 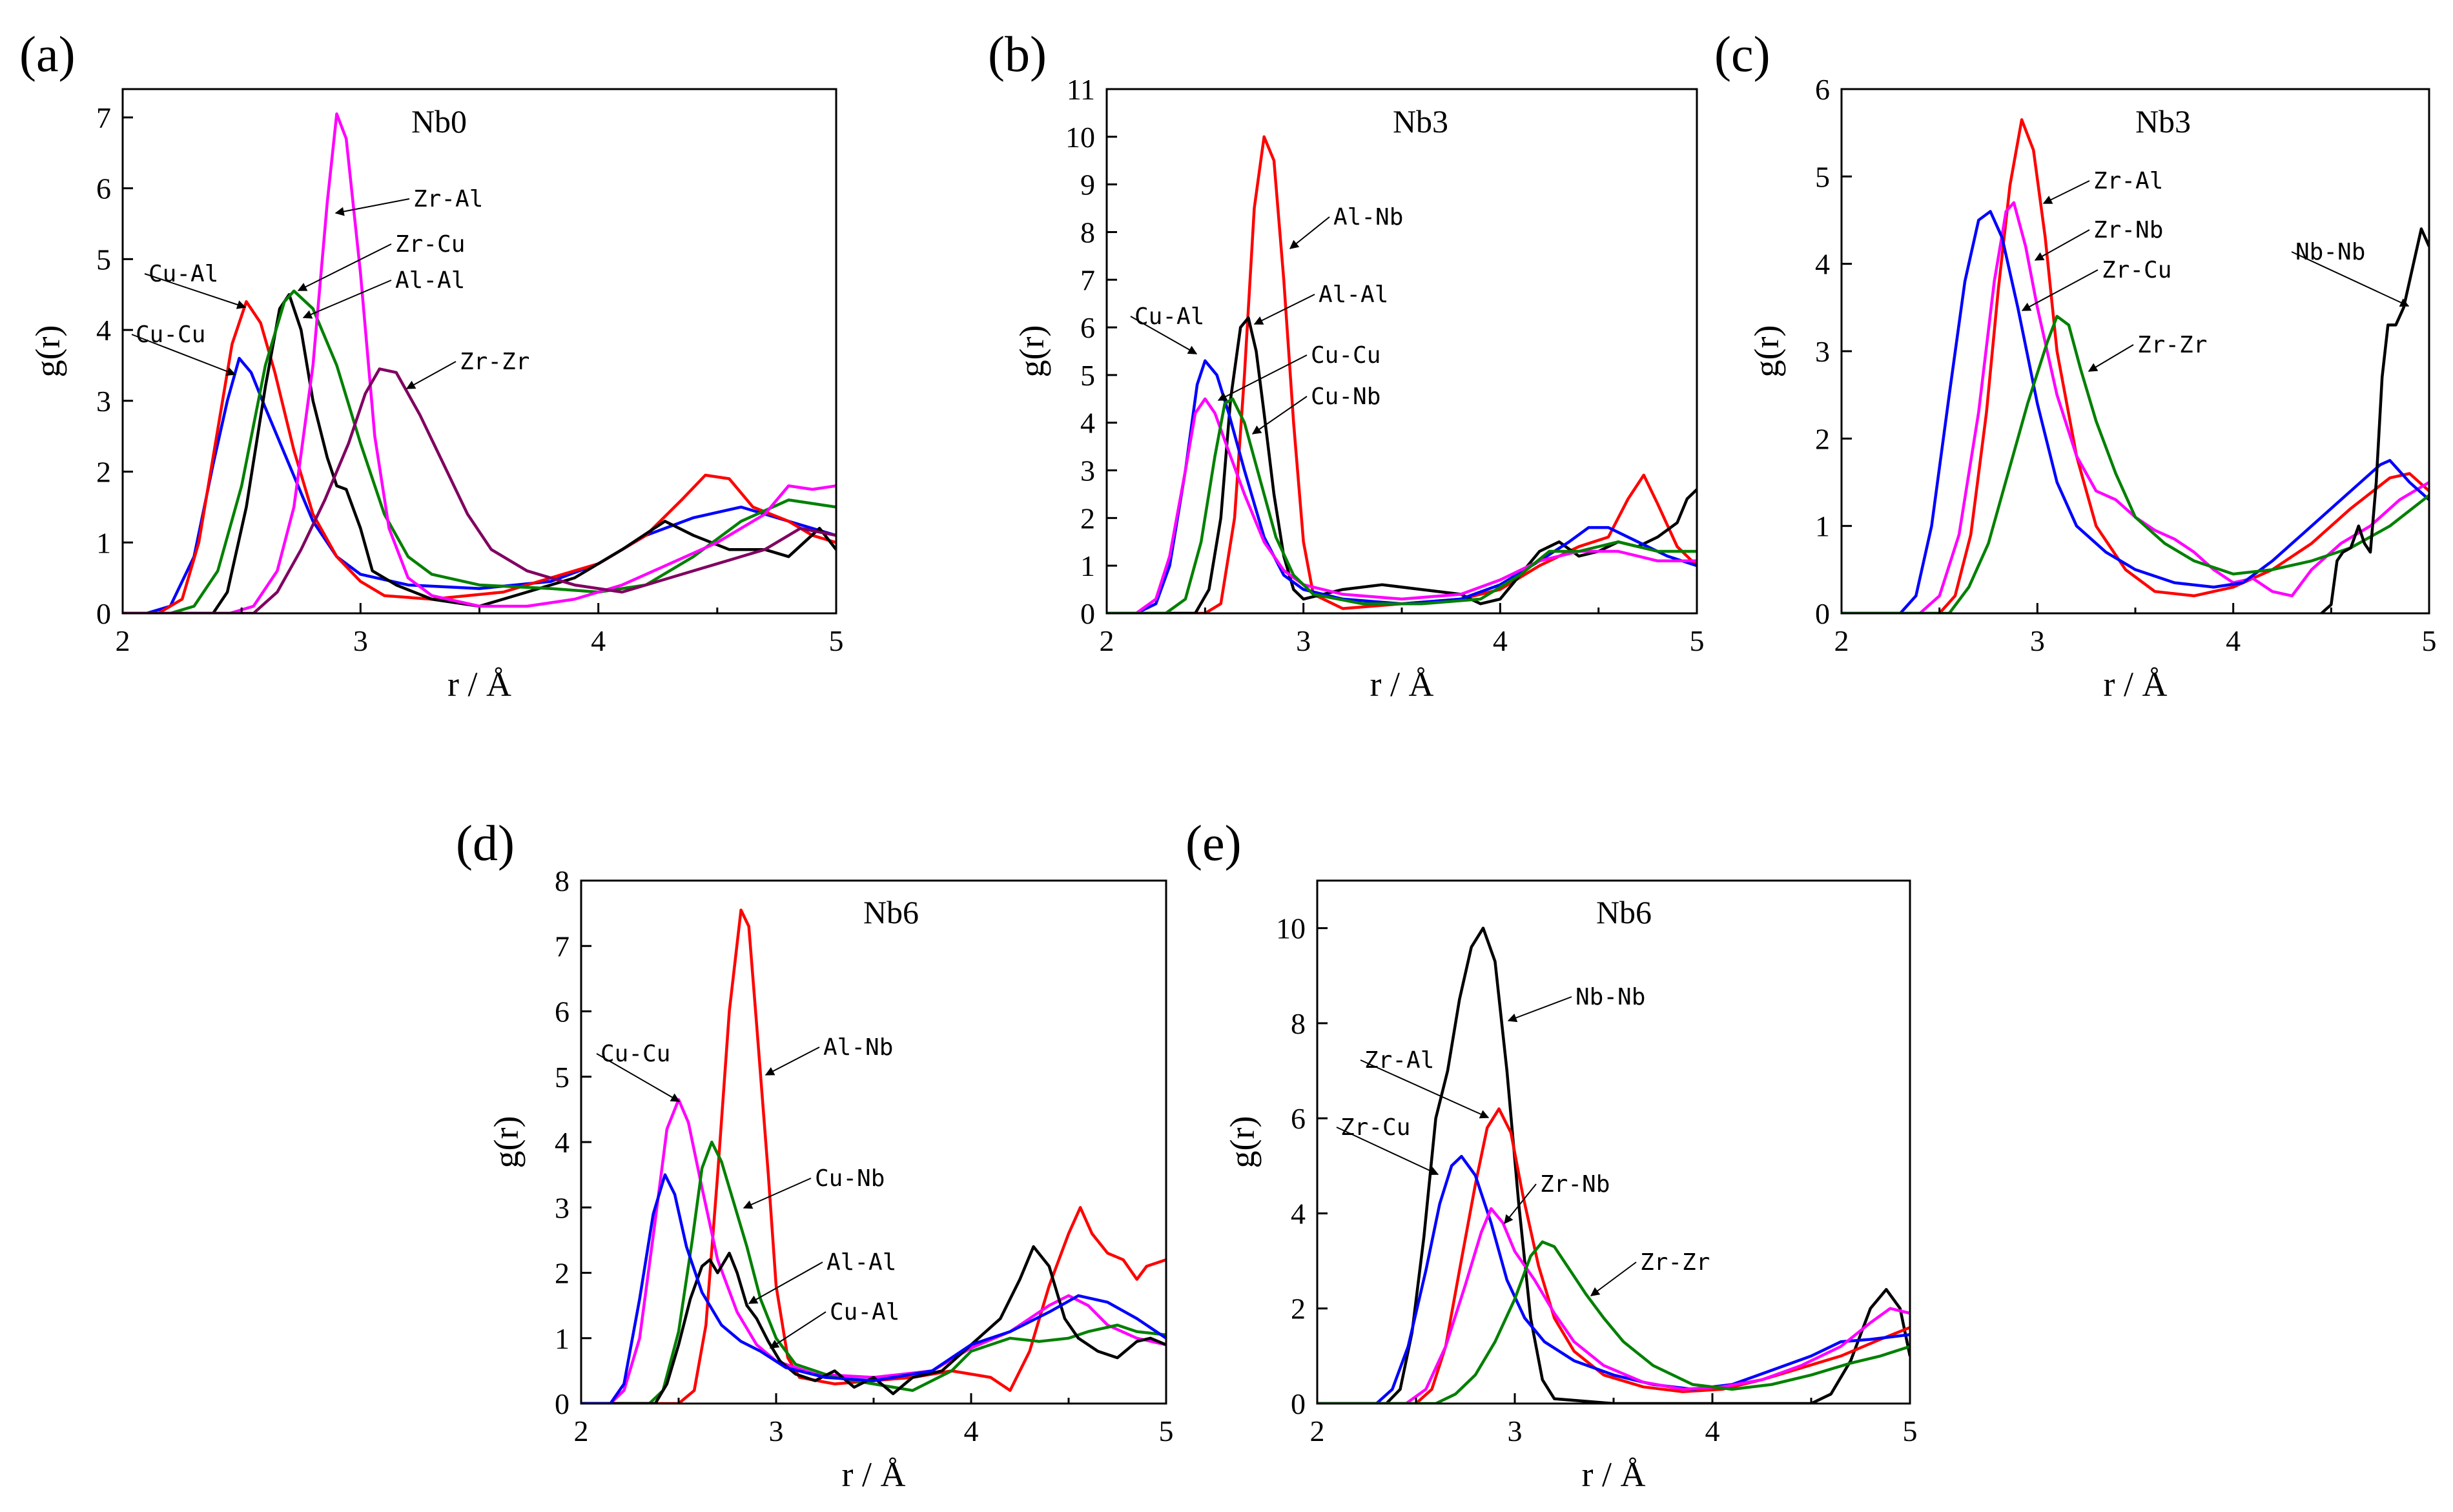 I want to click on series-line-cu-nb, so click(x=1402, y=505).